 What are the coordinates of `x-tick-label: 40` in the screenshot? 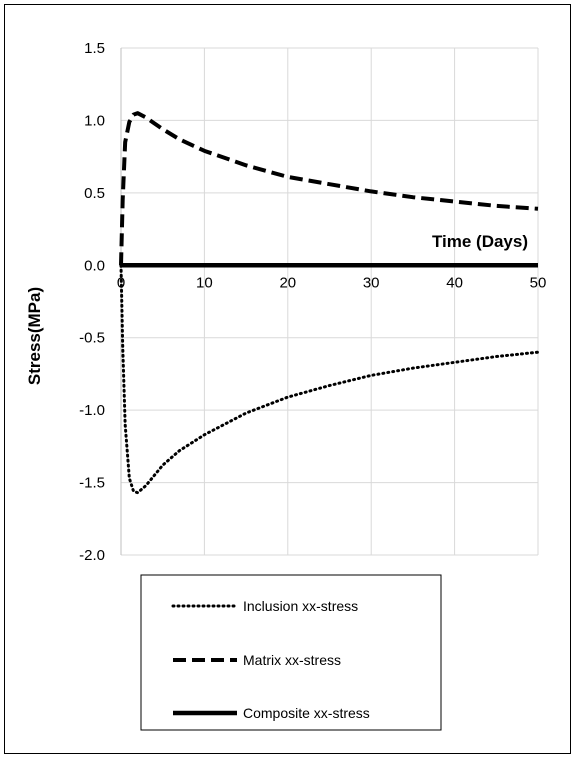 It's located at (454, 282).